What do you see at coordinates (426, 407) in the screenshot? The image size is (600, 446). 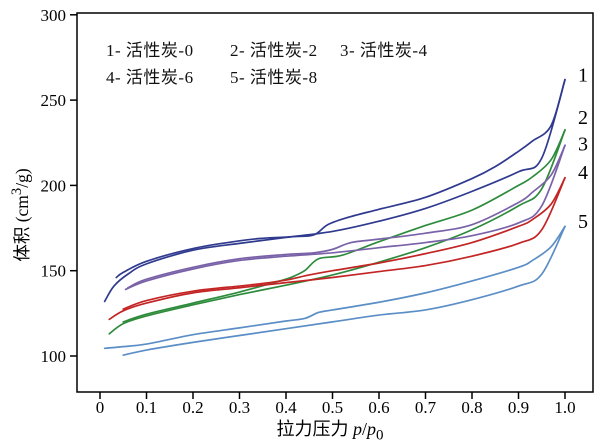 I see `x-tick-label: 0.7` at bounding box center [426, 407].